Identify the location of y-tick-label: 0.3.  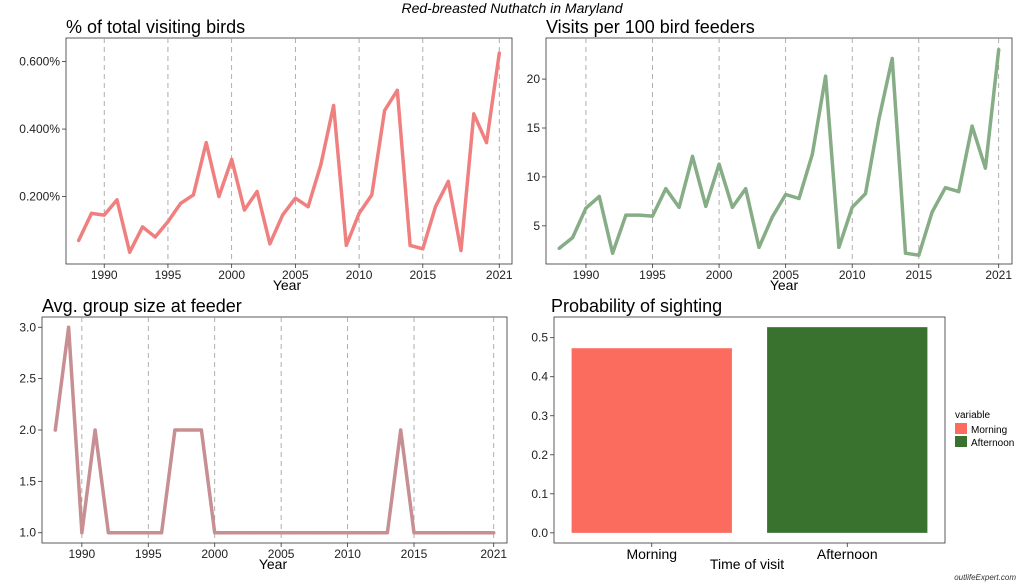
(539, 416).